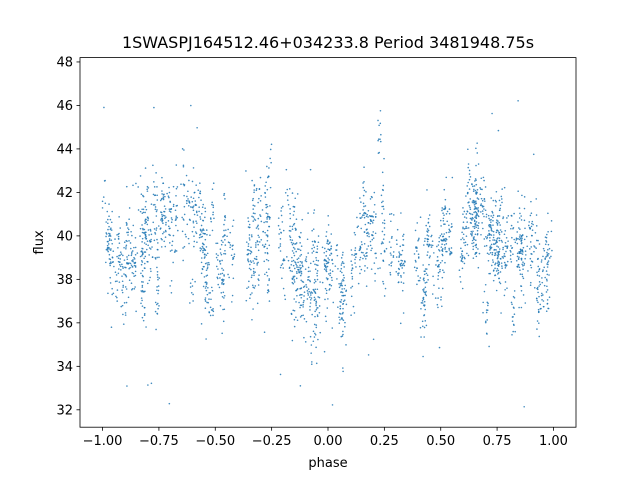 This screenshot has height=480, width=640. Describe the element at coordinates (215, 441) in the screenshot. I see `x-tick-label: −0.50` at that location.